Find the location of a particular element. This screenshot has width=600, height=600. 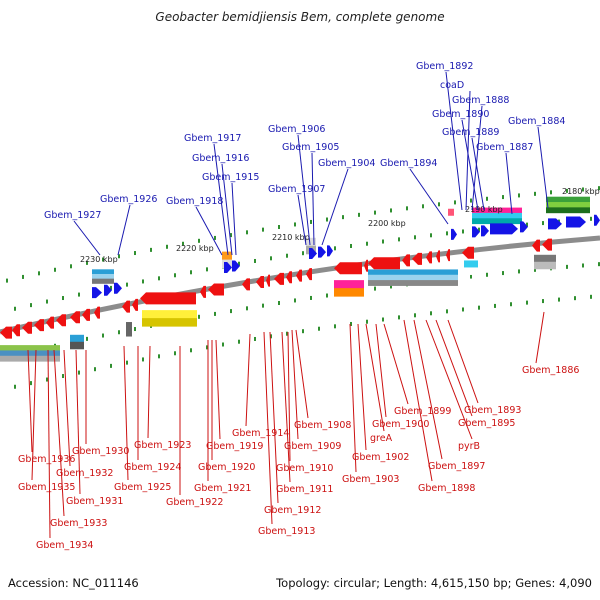

reverse-gene-label: greA is located at coordinates (381, 438).